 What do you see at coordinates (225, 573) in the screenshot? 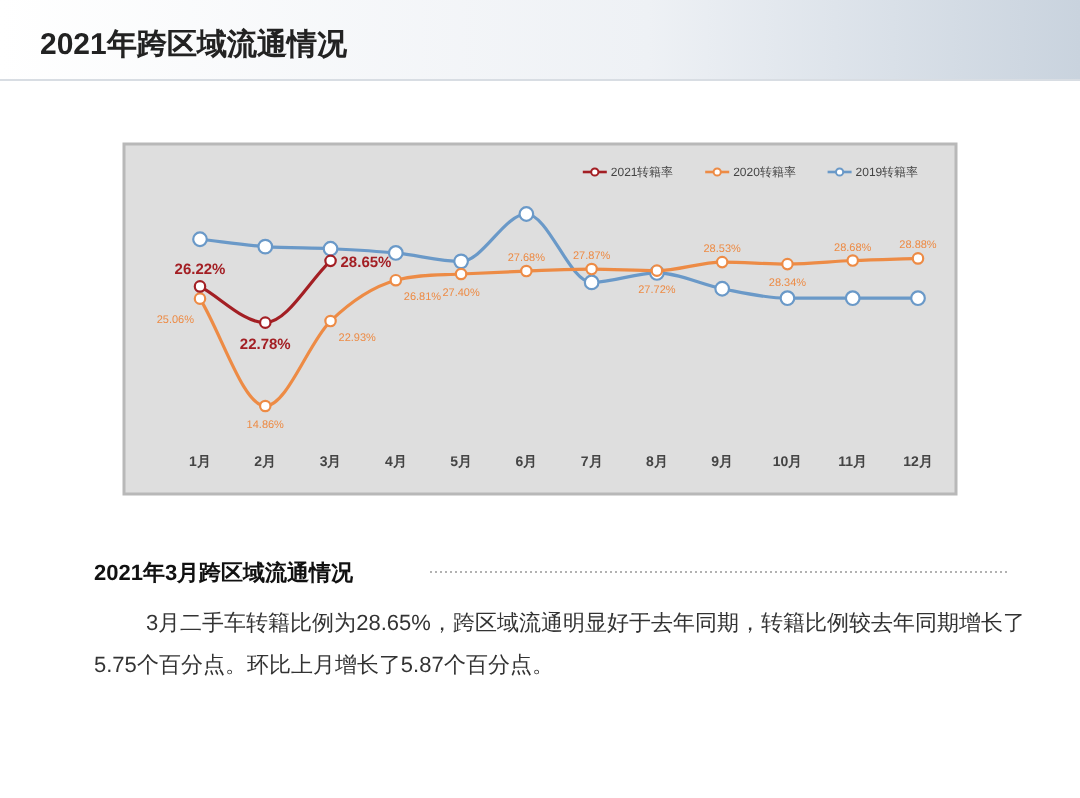
I see `text: 2021年3月跨区域流通情况` at bounding box center [225, 573].